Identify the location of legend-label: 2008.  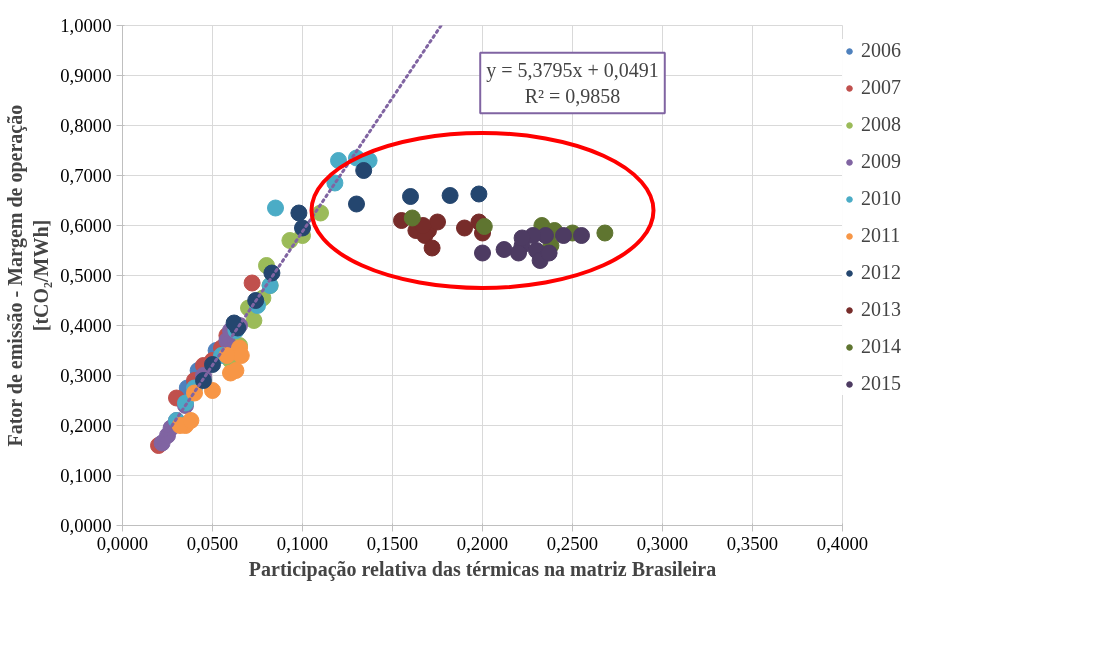
(881, 124).